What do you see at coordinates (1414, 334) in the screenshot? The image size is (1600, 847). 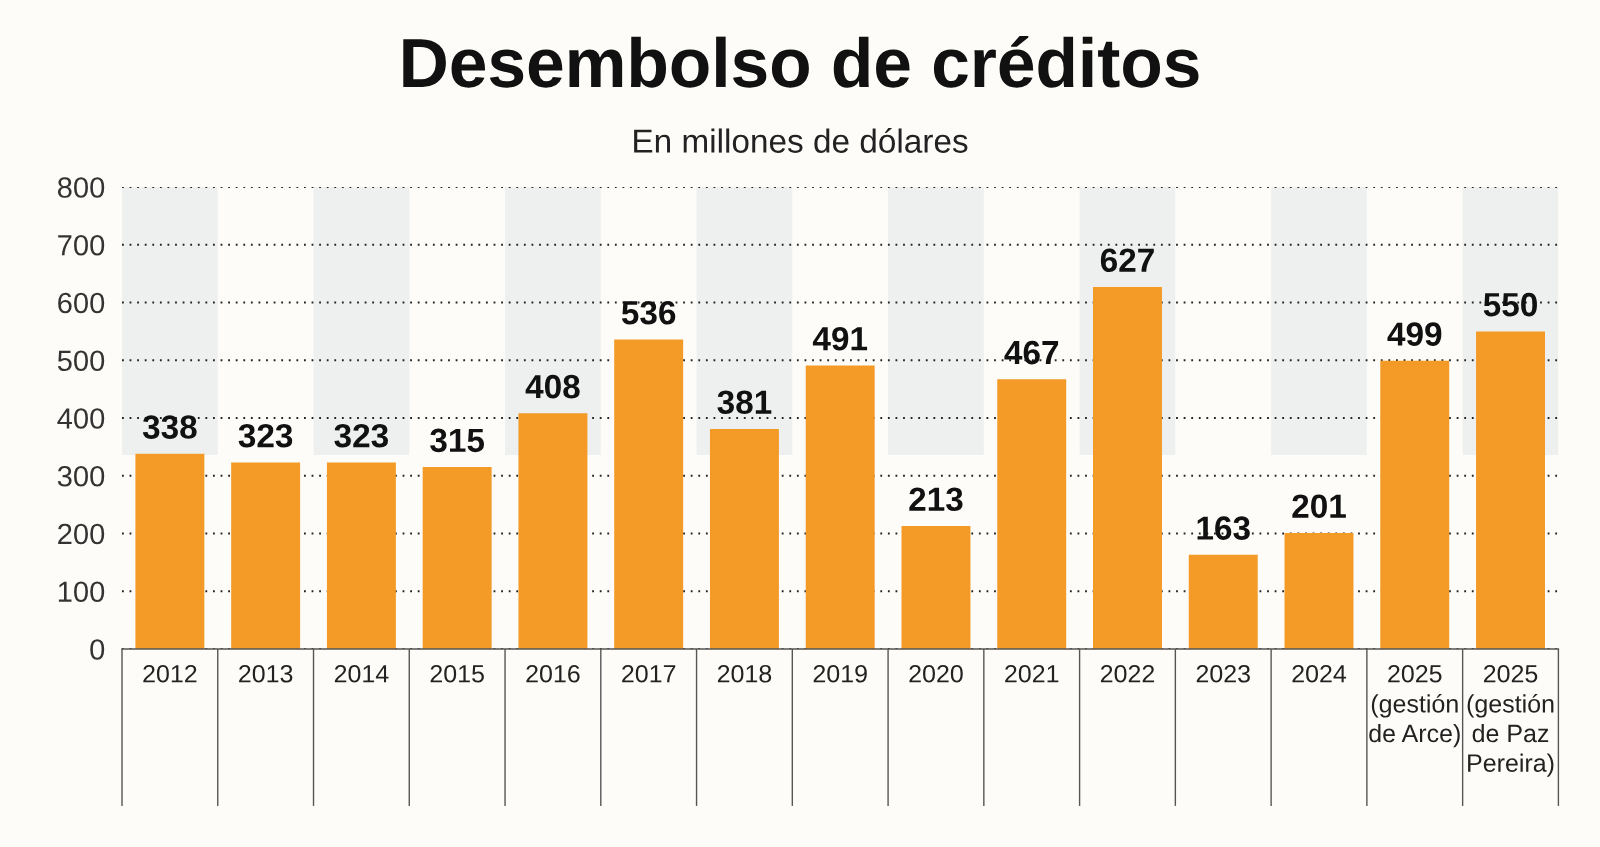 I see `data-label: 499` at bounding box center [1414, 334].